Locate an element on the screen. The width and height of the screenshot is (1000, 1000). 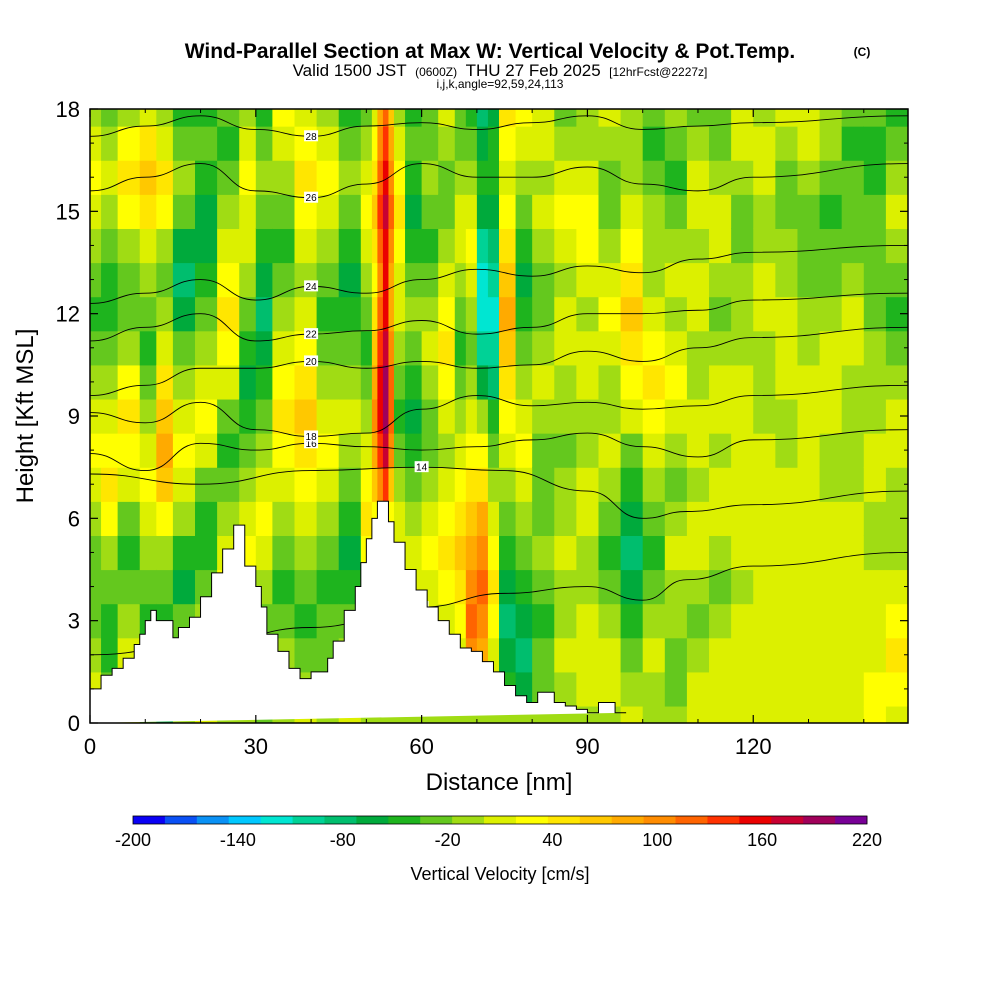
x-tick-label: 0 is located at coordinates (90, 746).